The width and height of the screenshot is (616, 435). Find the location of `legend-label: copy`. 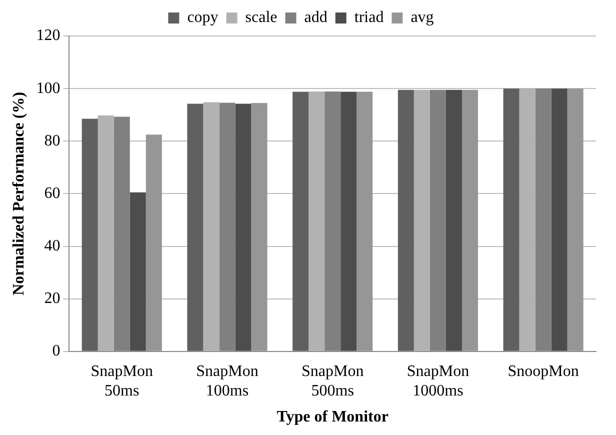

legend-label: copy is located at coordinates (202, 17).